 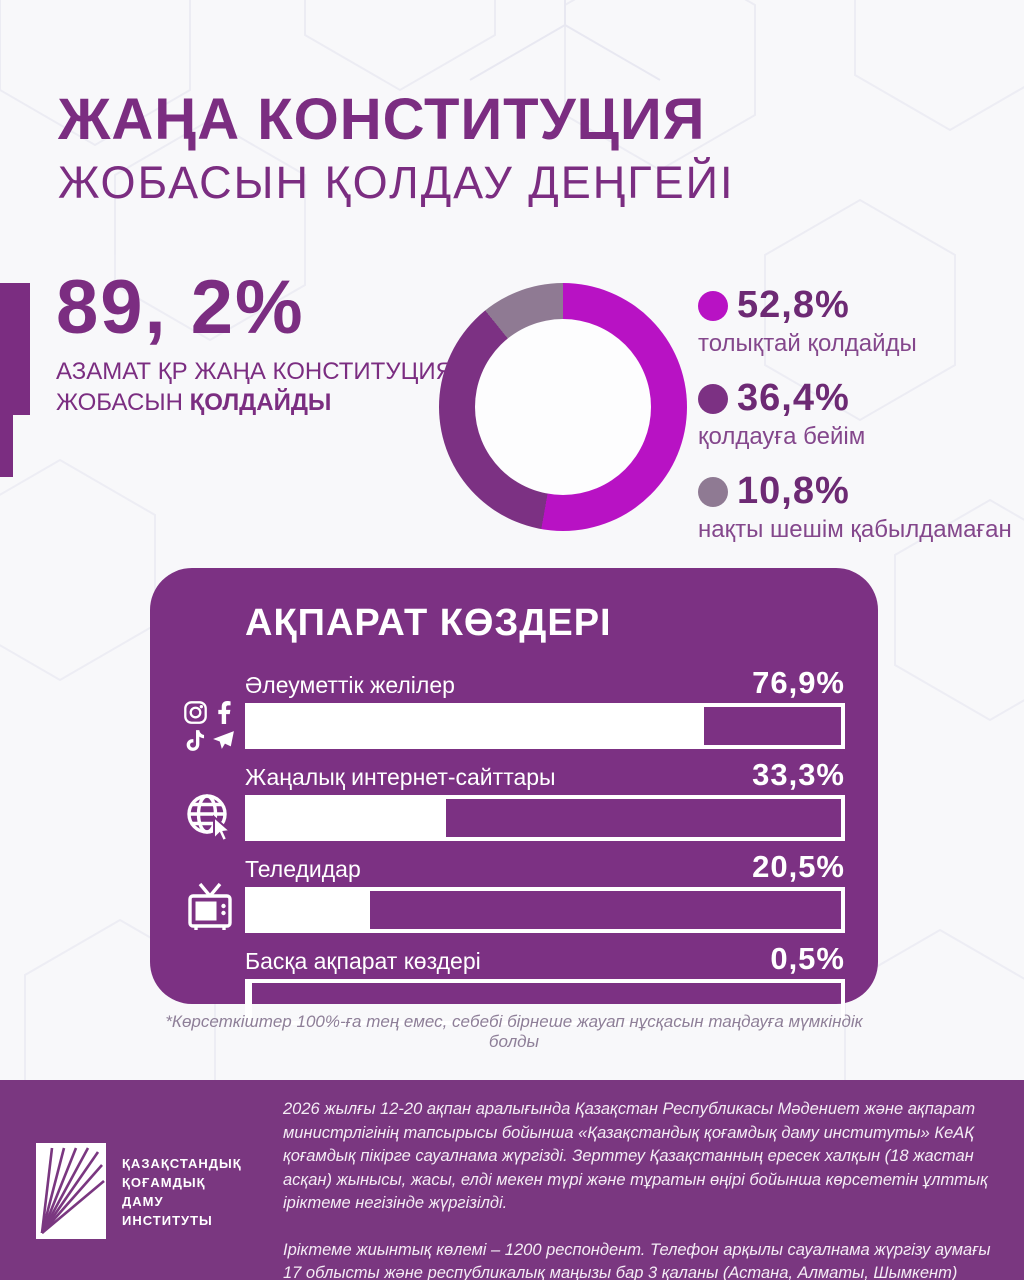 What do you see at coordinates (350, 685) in the screenshot?
I see `bar-label: Әлеуметтік желілер` at bounding box center [350, 685].